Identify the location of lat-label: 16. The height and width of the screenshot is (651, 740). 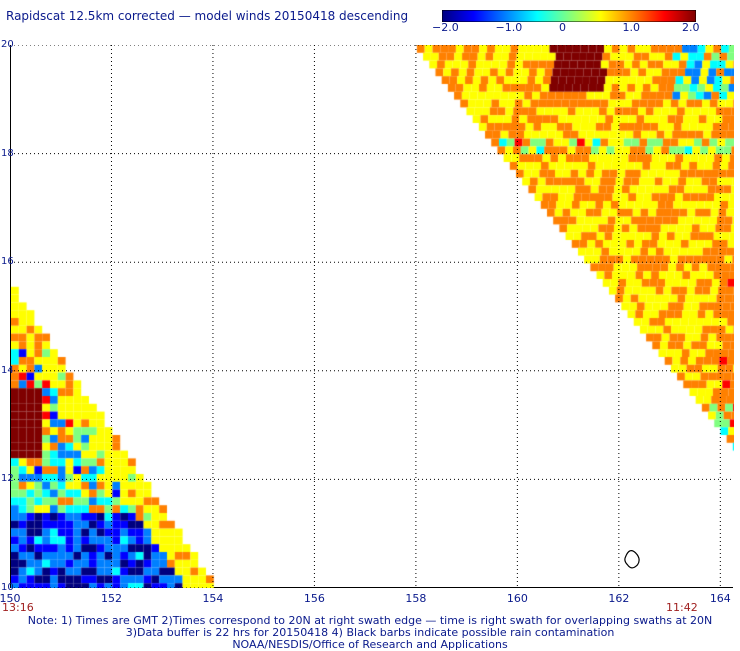
(7, 262).